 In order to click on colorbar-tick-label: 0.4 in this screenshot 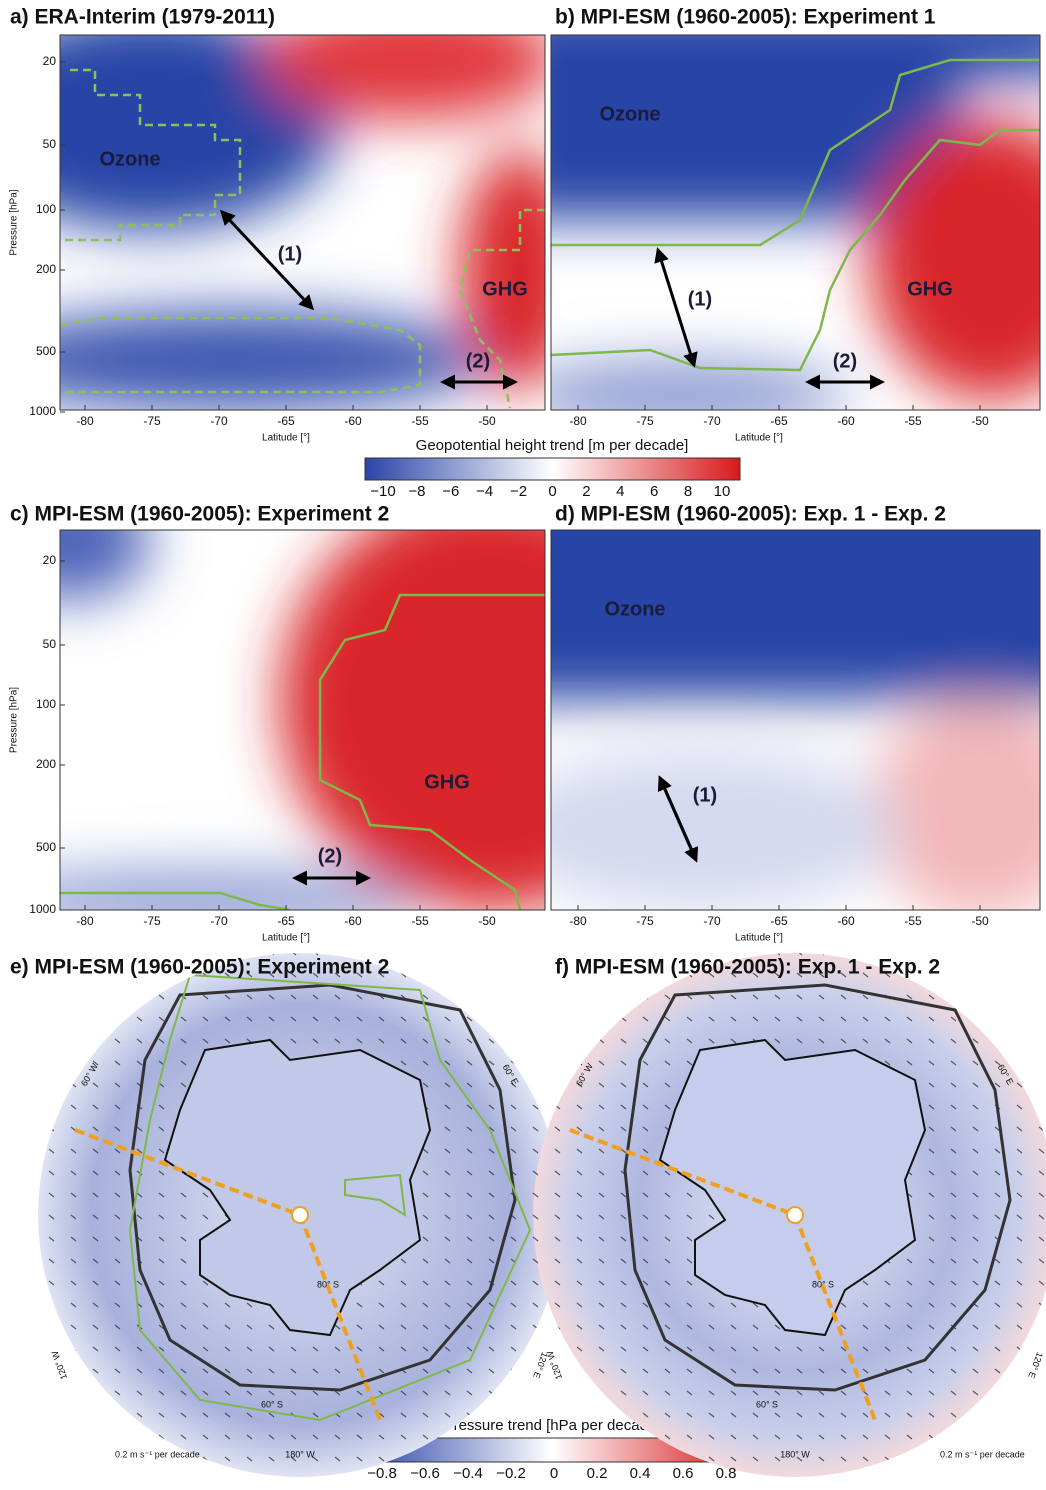, I will do `click(640, 1473)`.